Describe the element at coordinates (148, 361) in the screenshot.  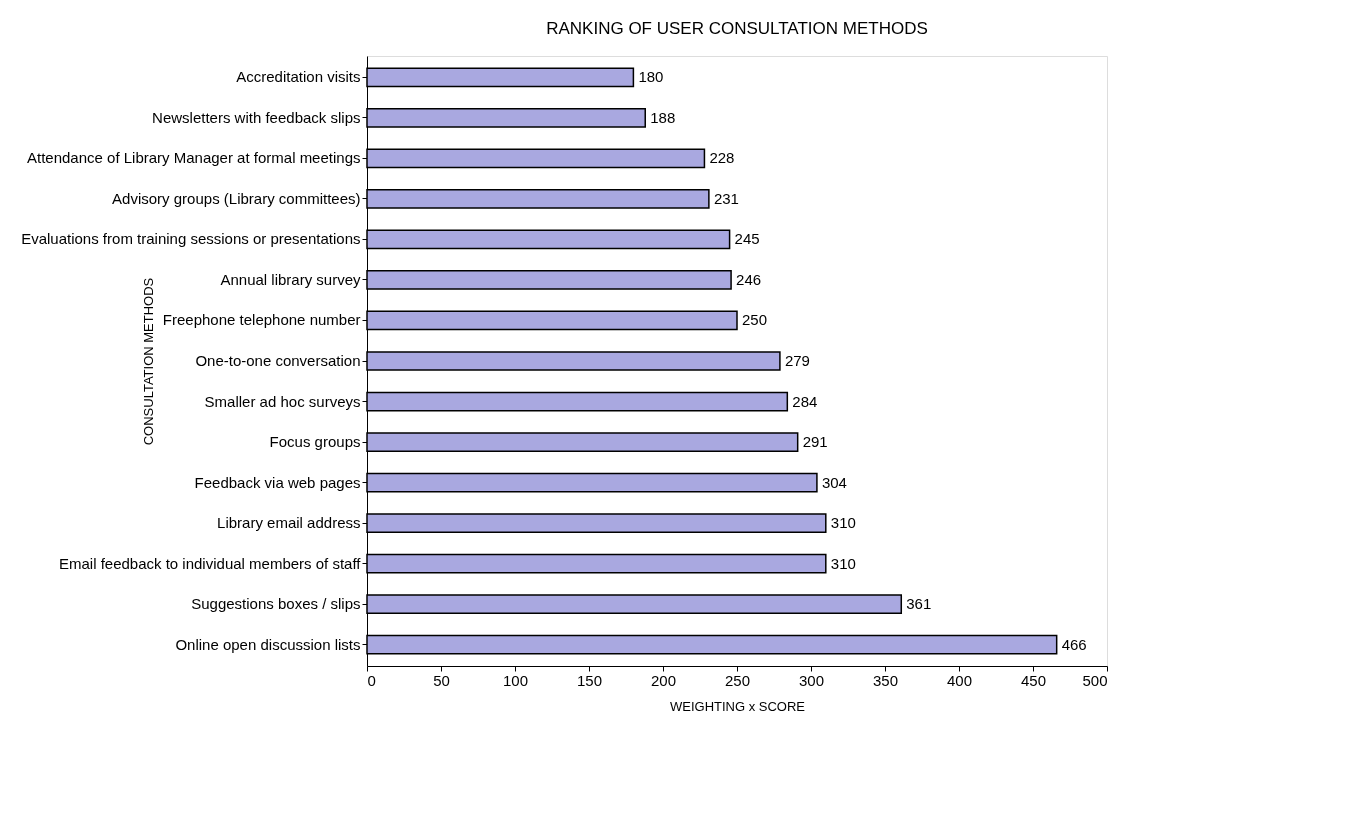
I see `y-axis-title: CONSULTATION METHODS` at that location.